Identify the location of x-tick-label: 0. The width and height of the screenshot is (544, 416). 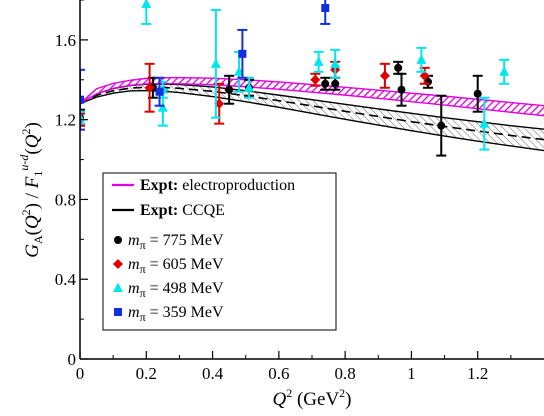
(80, 373).